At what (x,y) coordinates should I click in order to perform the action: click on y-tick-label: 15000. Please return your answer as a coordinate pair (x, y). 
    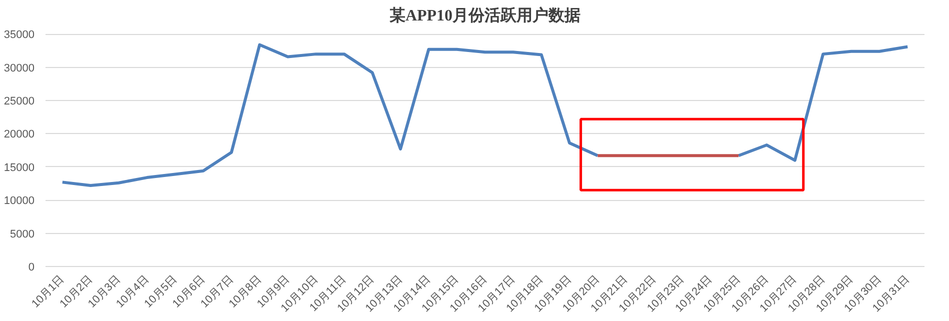
    Looking at the image, I should click on (19, 168).